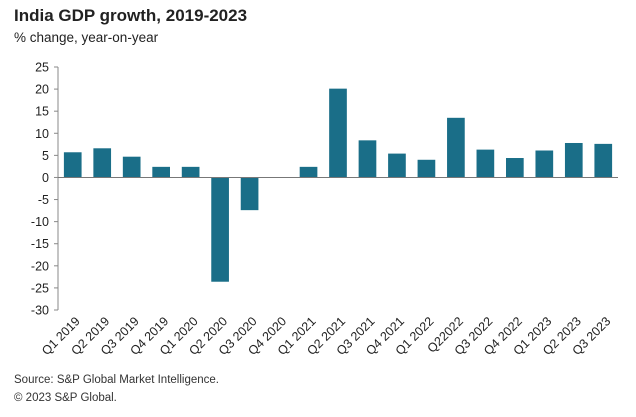  Describe the element at coordinates (161, 172) in the screenshot. I see `bar-q4-2019` at that location.